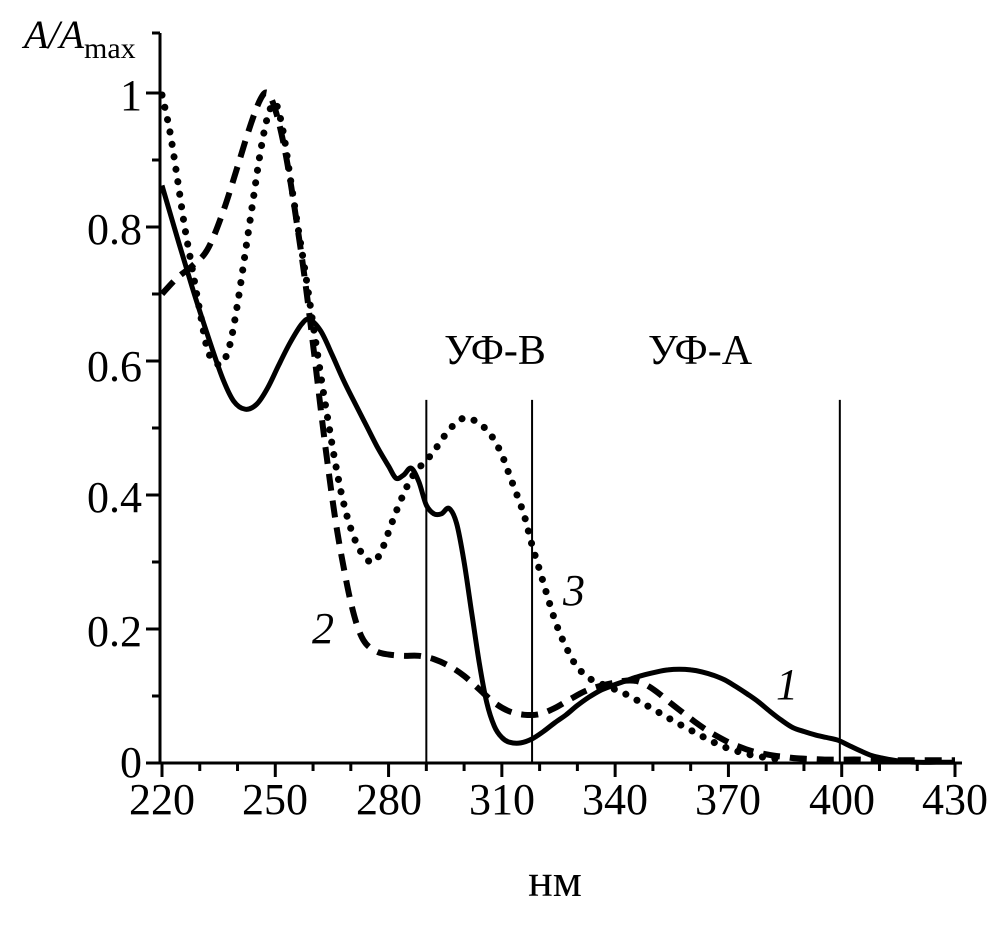 The width and height of the screenshot is (1008, 942). Describe the element at coordinates (558, 799) in the screenshot. I see `x-tick-labels: 220 250 280 310 340 370 400 430` at that location.